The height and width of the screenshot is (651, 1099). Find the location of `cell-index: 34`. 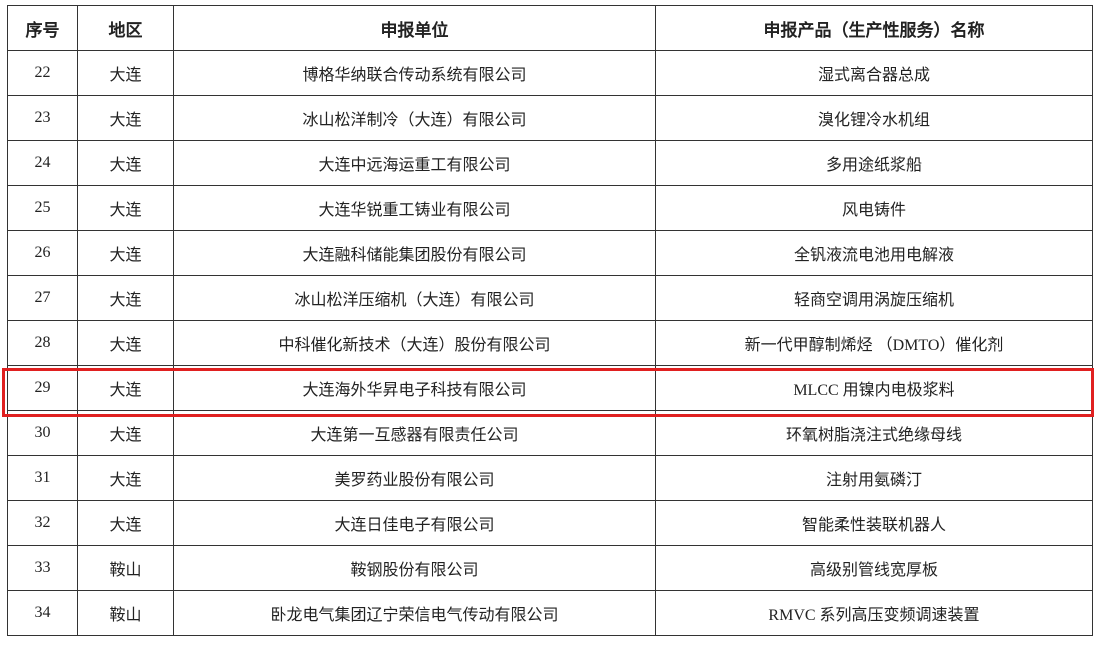

cell-index: 34 is located at coordinates (42, 613).